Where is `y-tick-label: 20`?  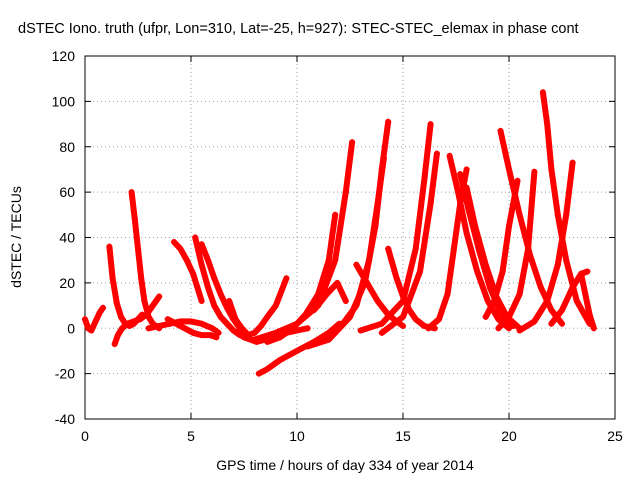
y-tick-label: 20 is located at coordinates (67, 283).